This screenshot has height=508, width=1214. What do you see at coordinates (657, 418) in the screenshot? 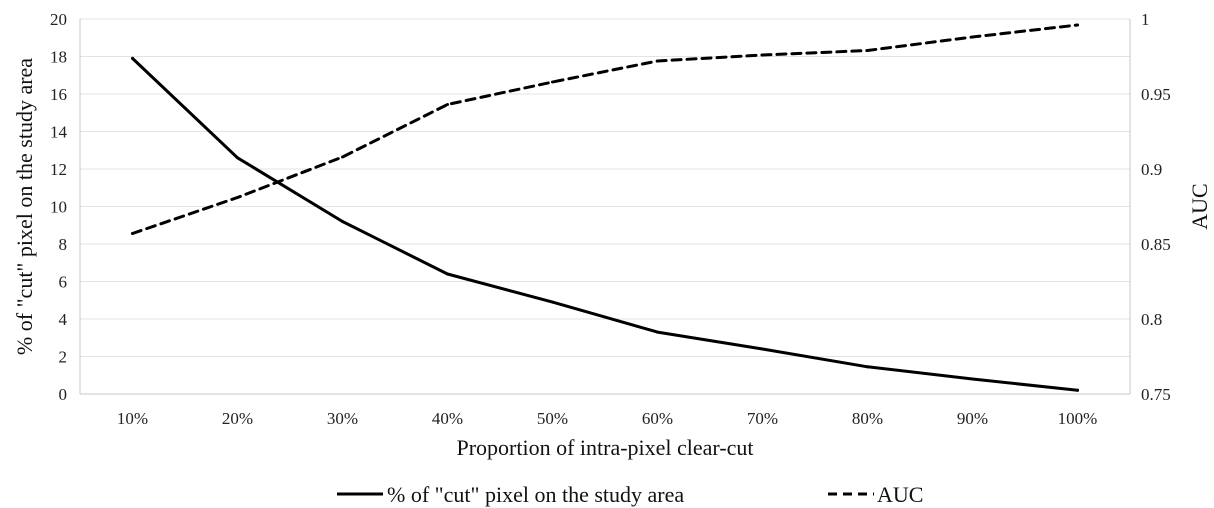
I see `x-tick-label: 60%` at bounding box center [657, 418].